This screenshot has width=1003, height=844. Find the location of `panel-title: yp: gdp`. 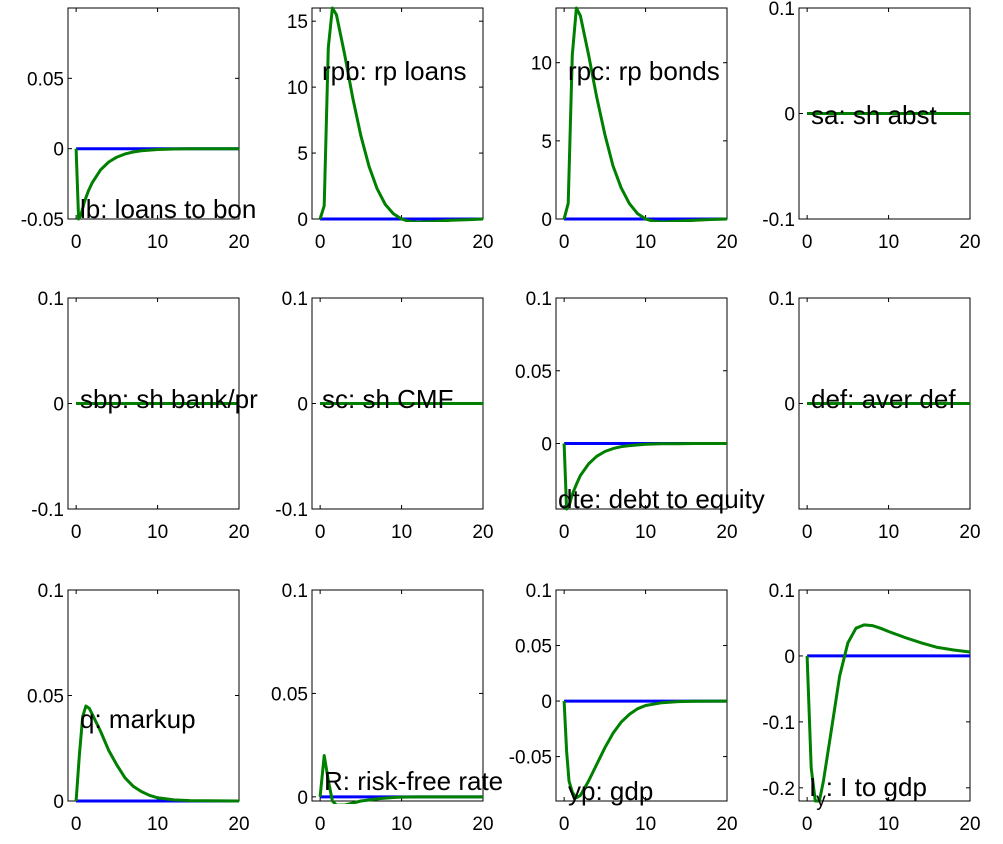

panel-title: yp: gdp is located at coordinates (610, 791).